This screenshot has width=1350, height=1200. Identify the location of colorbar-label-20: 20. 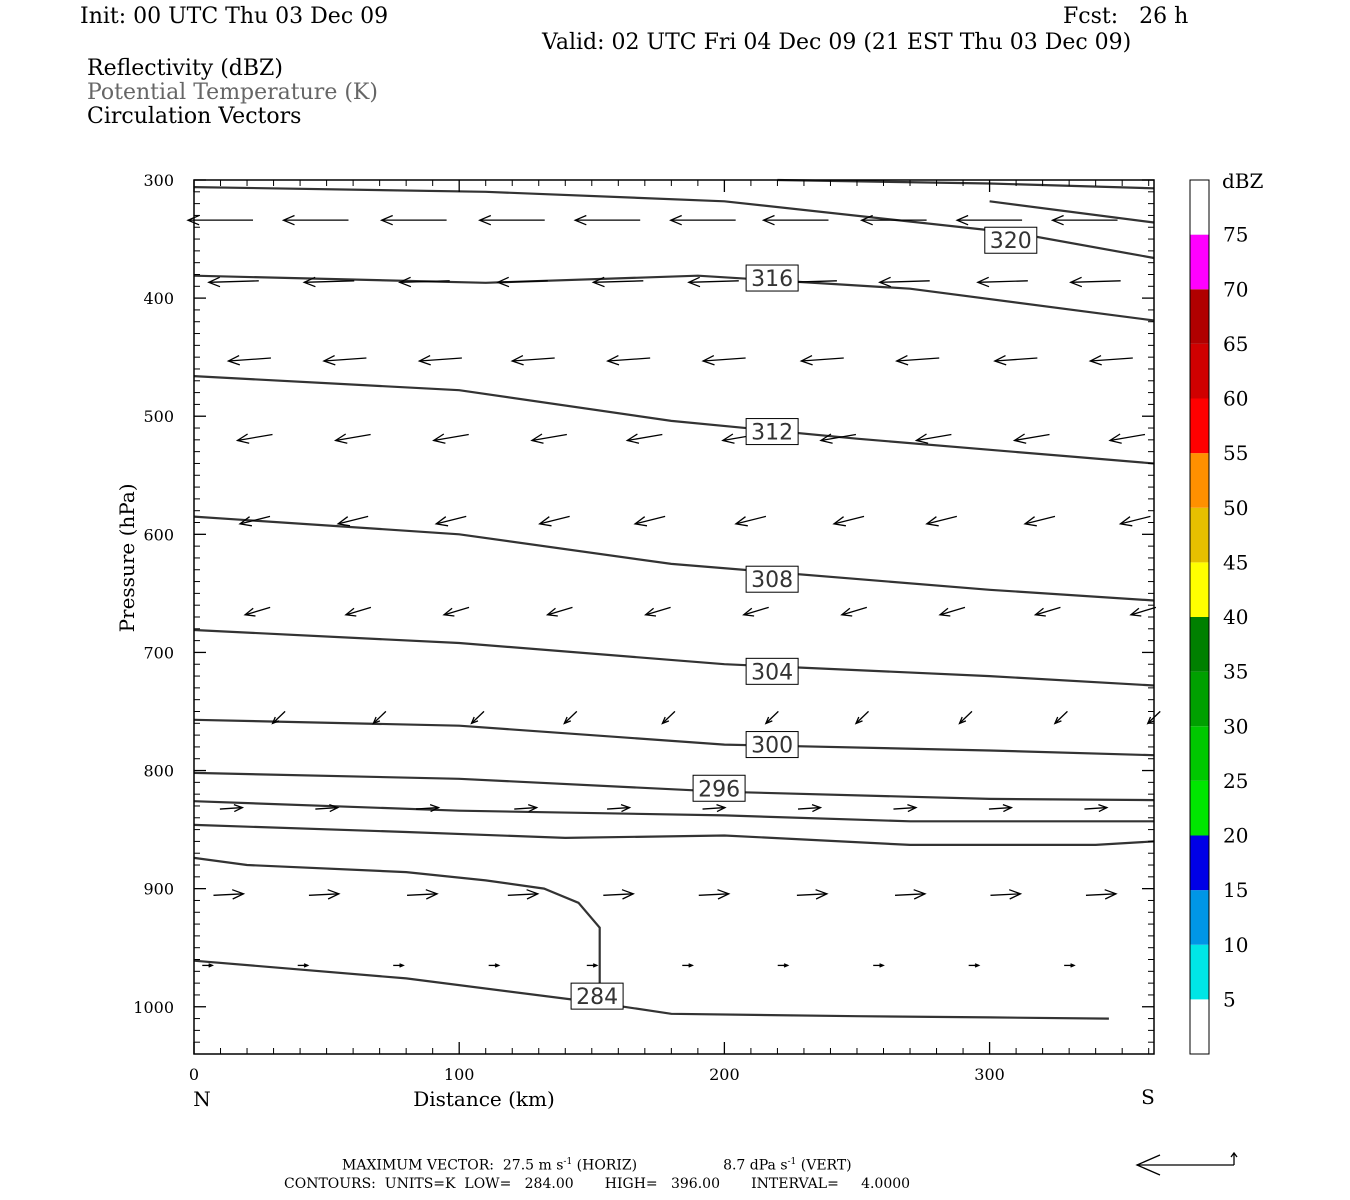
(1235, 836).